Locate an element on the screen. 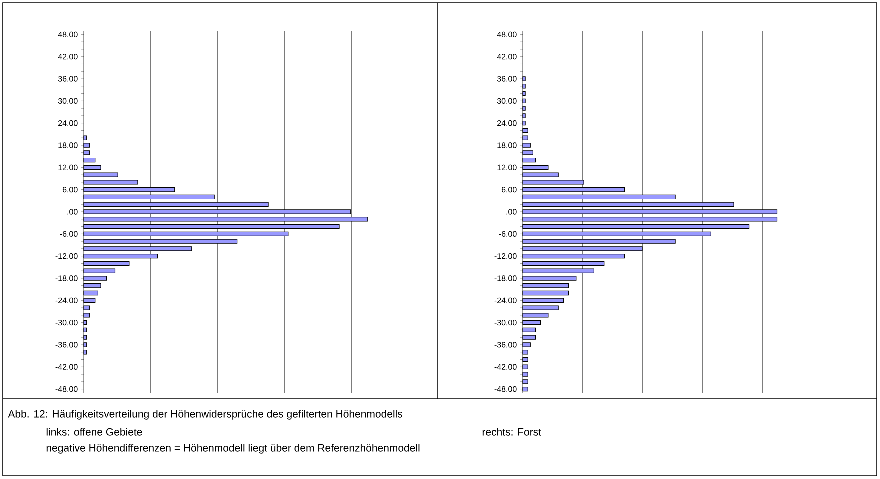 Image resolution: width=880 pixels, height=479 pixels. text: negative Höhendifferenzen = Höhenmodell liegt über dem Referenzhöhenmodell is located at coordinates (233, 449).